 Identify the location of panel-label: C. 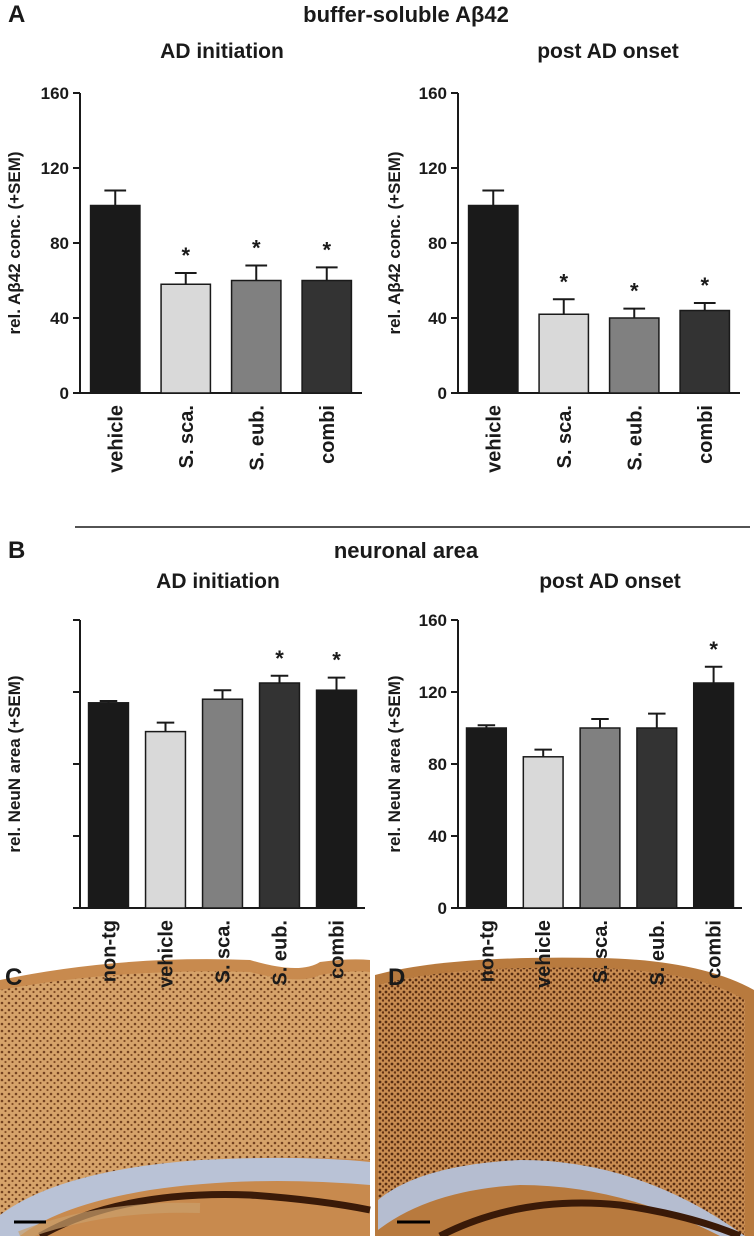
(13, 977).